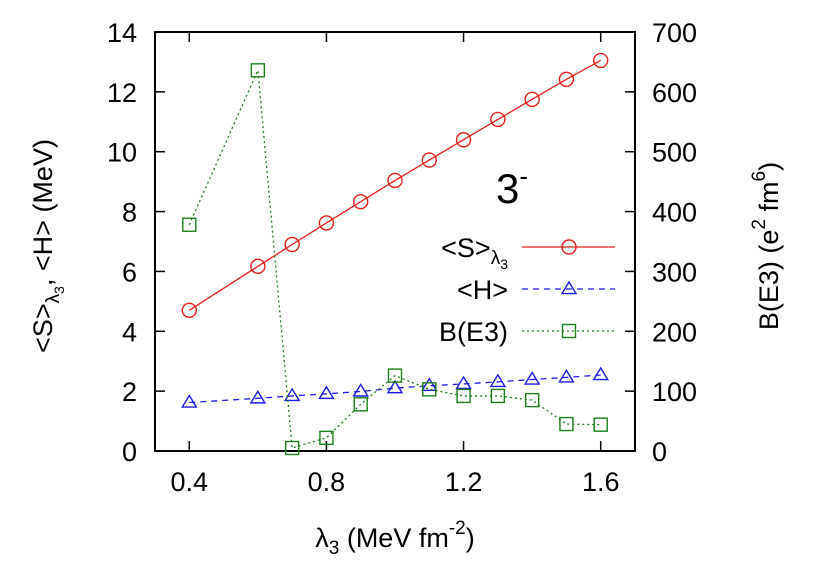 The image size is (830, 581). What do you see at coordinates (129, 452) in the screenshot?
I see `y-left-tick-label: 0` at bounding box center [129, 452].